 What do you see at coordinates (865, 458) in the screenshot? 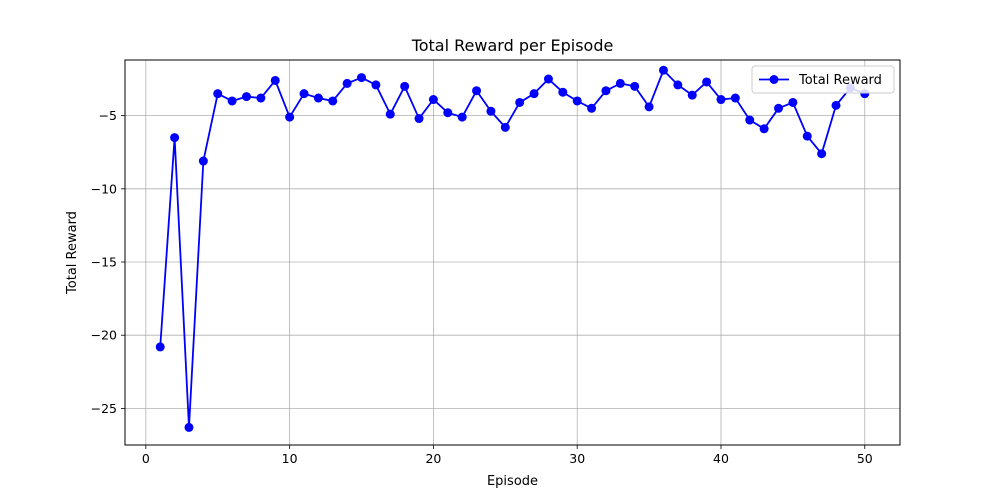
I see `x-tick-label: 50` at bounding box center [865, 458].